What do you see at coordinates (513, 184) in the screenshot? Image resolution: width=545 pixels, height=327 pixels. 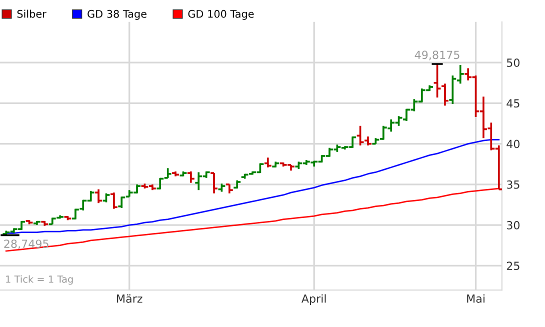 I see `y-tick-label: 35` at bounding box center [513, 184].